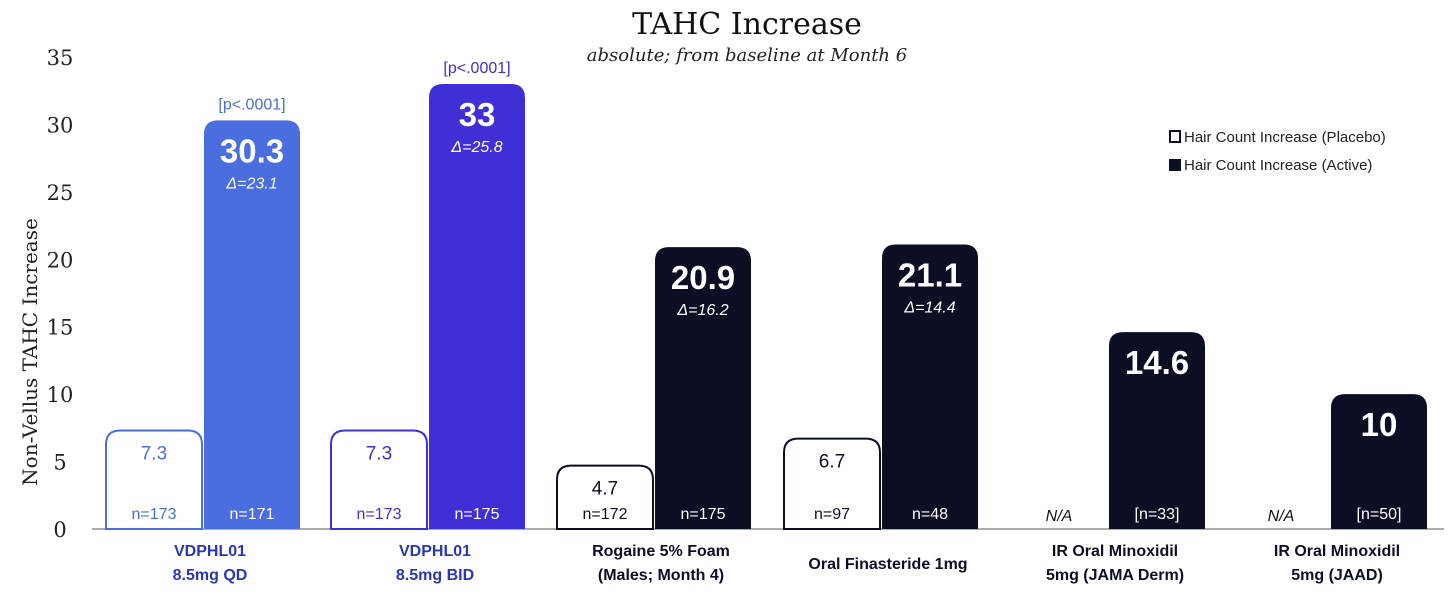 This screenshot has height=599, width=1456. I want to click on bar-group: N/A 10 [n=50] IR Oral Minoxidil 5mg (JAAD), so click(1347, 489).